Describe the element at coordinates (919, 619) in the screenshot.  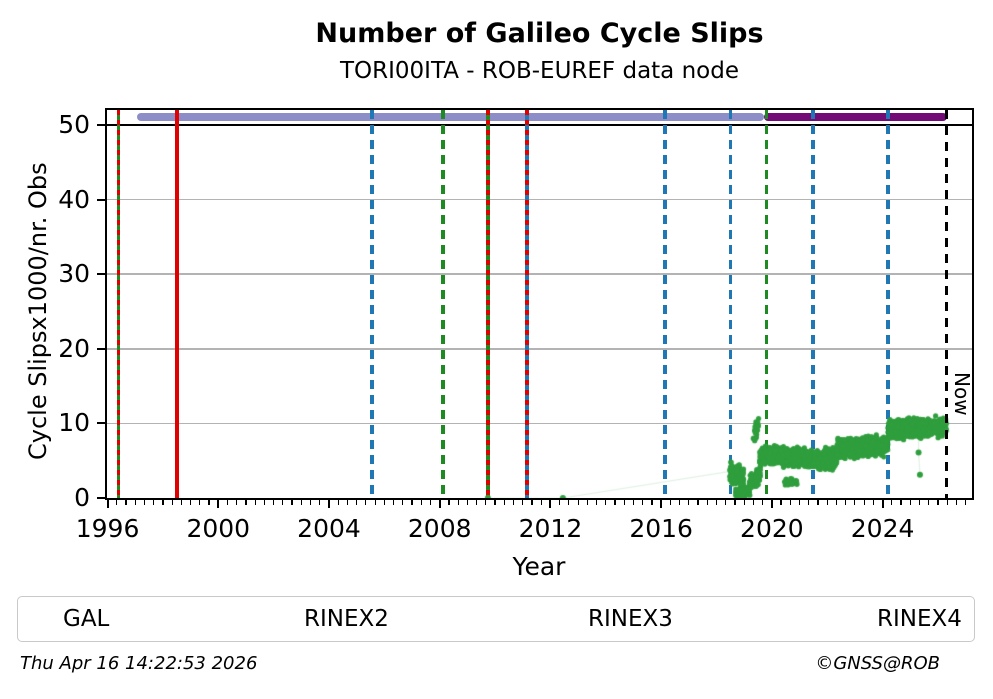
I see `legend-label-rinex4: RINEX4` at that location.